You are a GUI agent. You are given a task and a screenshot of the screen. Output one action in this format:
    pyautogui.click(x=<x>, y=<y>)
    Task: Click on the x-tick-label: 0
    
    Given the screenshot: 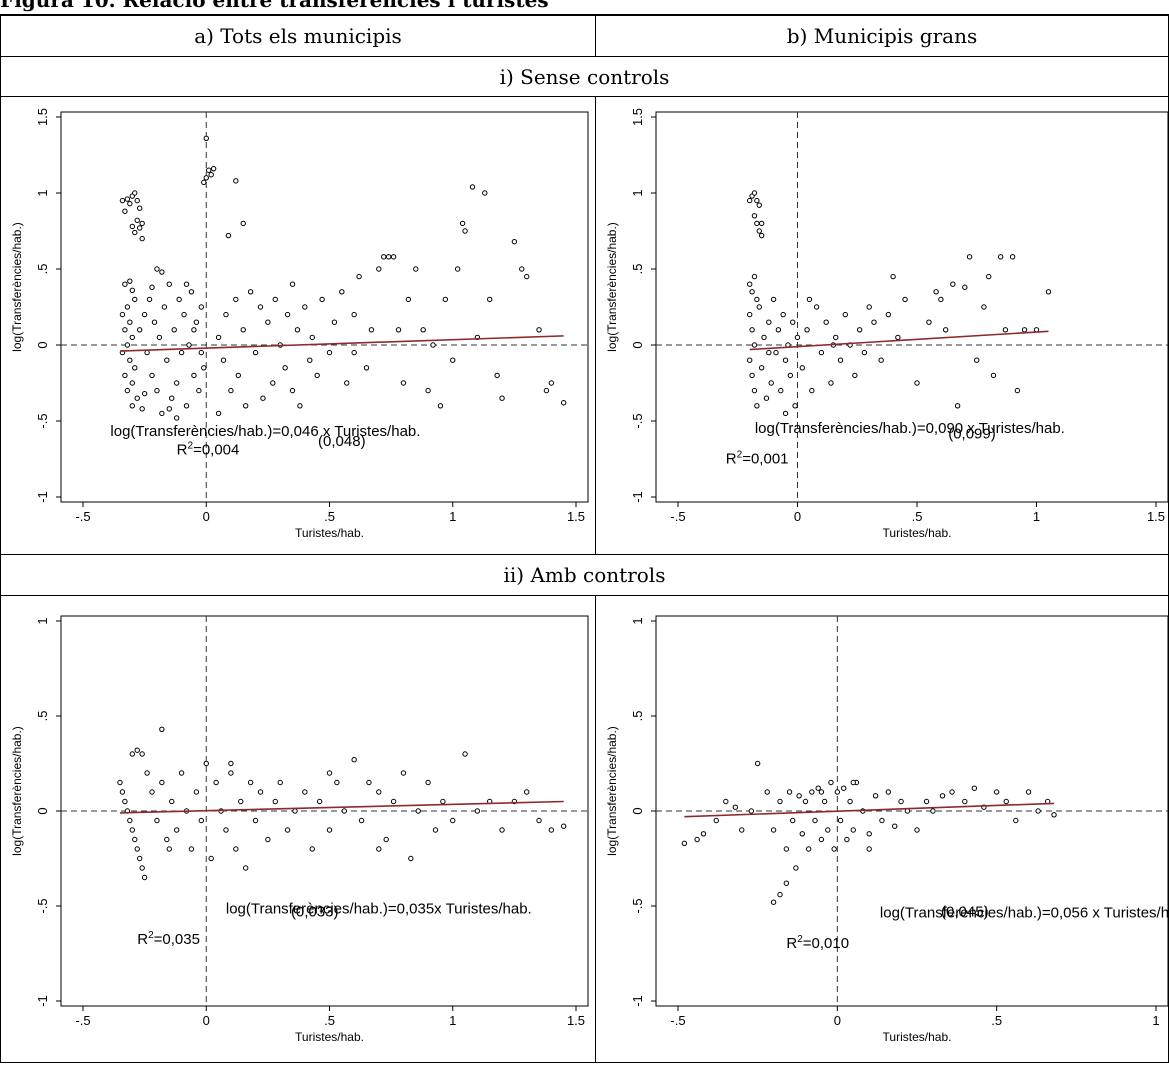 What is the action you would take?
    pyautogui.click(x=206, y=516)
    